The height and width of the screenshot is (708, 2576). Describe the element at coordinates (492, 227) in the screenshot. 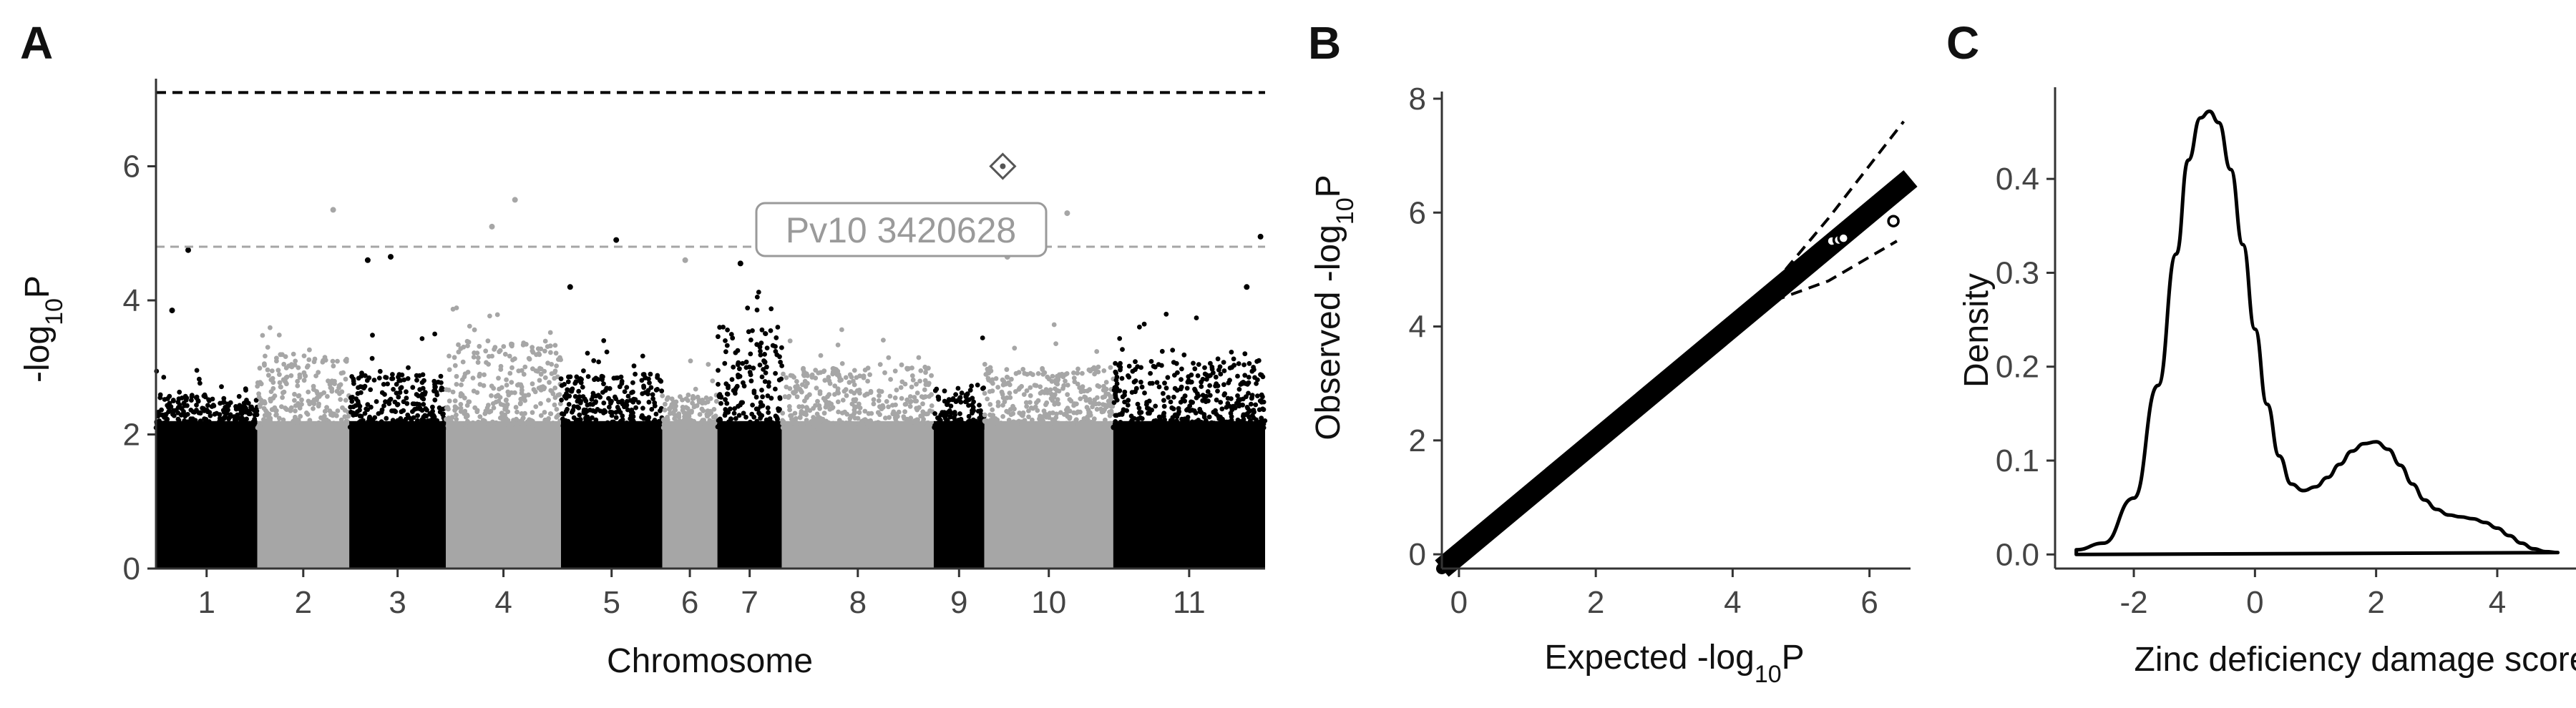

I see `snp-peak-point` at that location.